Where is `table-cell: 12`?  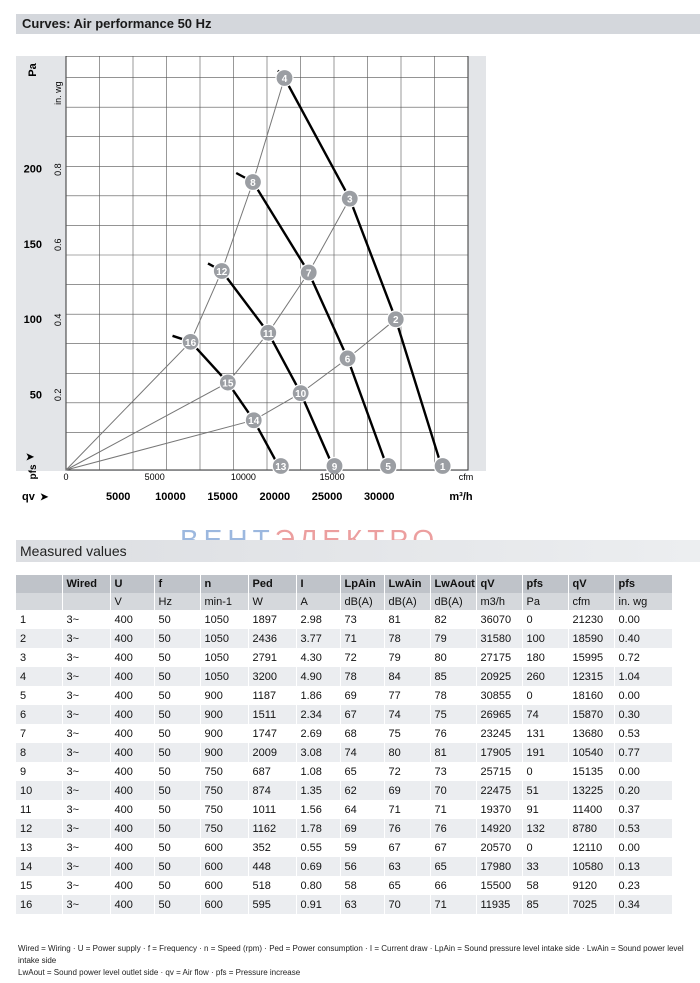
table-cell: 12 is located at coordinates (39, 828).